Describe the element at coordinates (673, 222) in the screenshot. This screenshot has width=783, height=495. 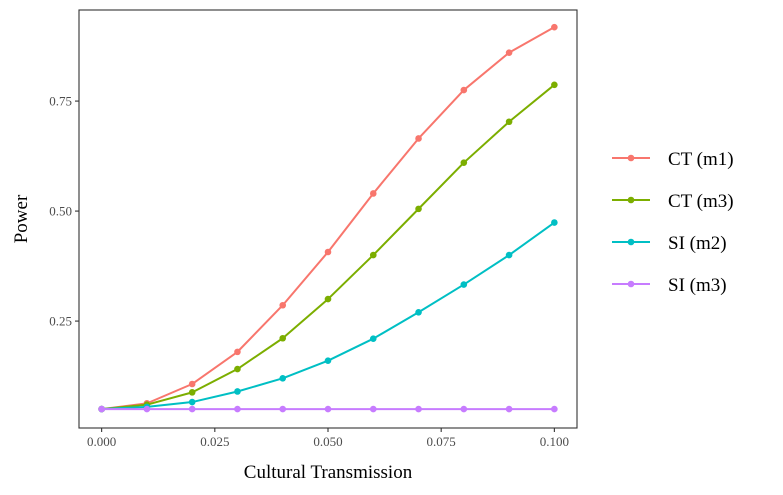
I see `legend: CT (m1) CT (m3) SI (m2) SI (m3)` at that location.